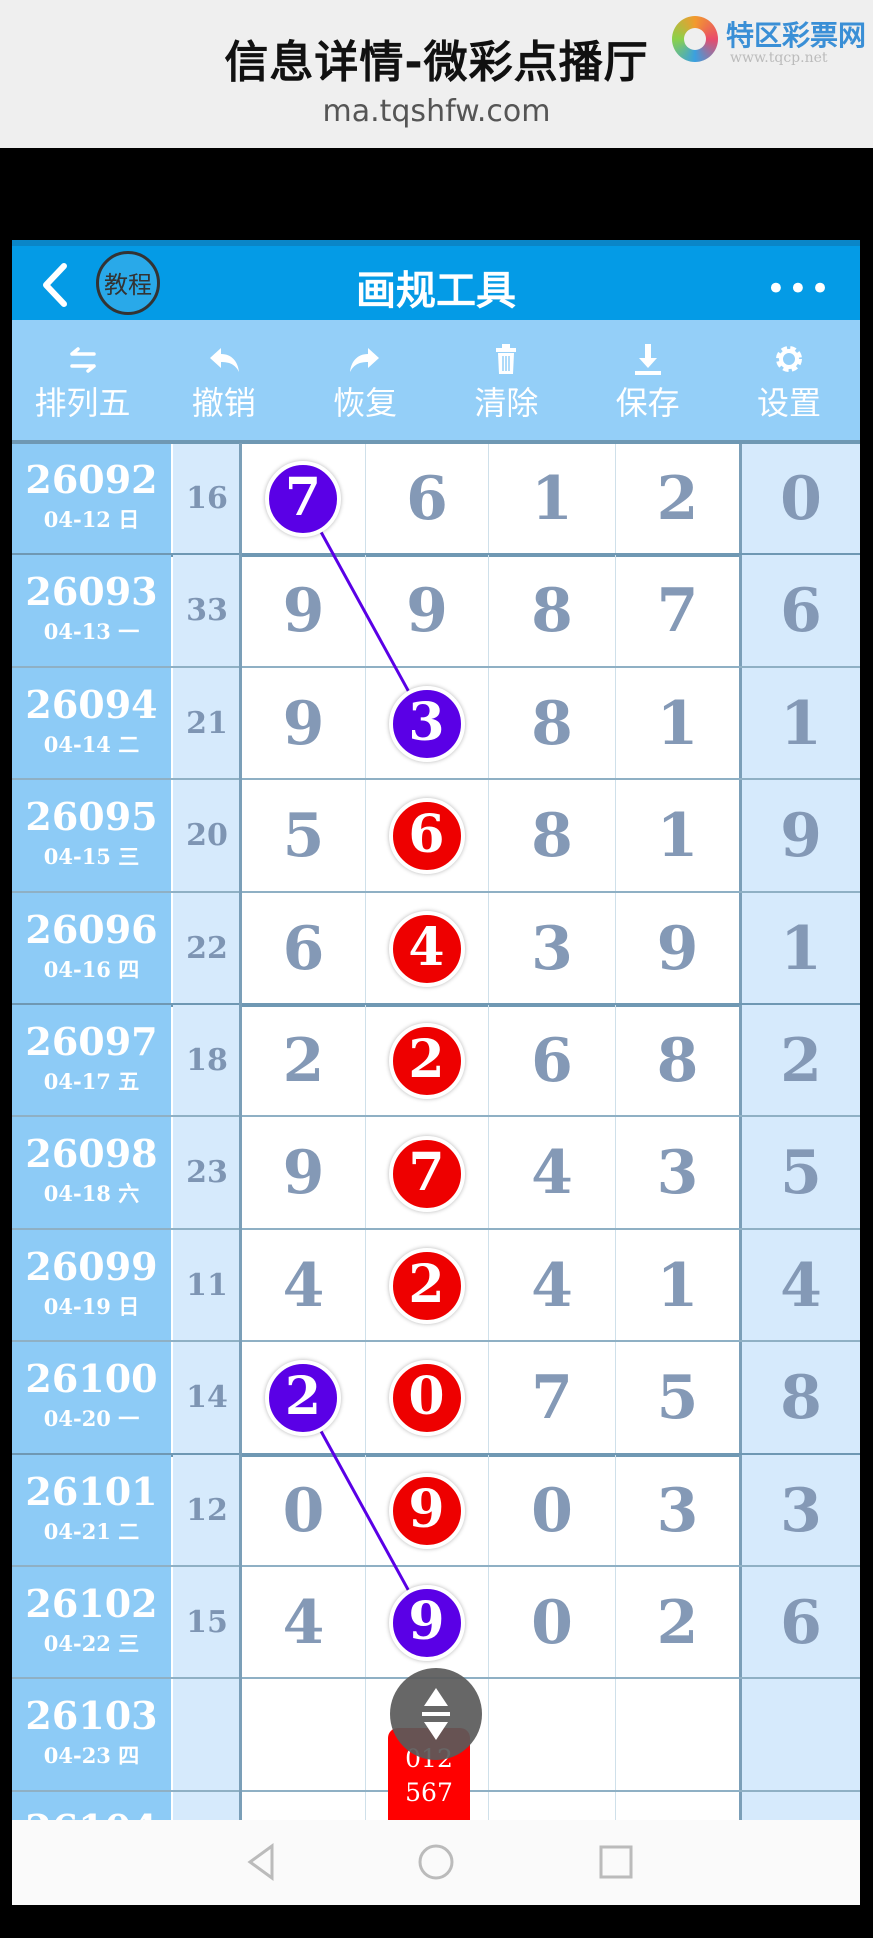 The image size is (873, 1938). I want to click on connection-lines, so click(364, 1061).